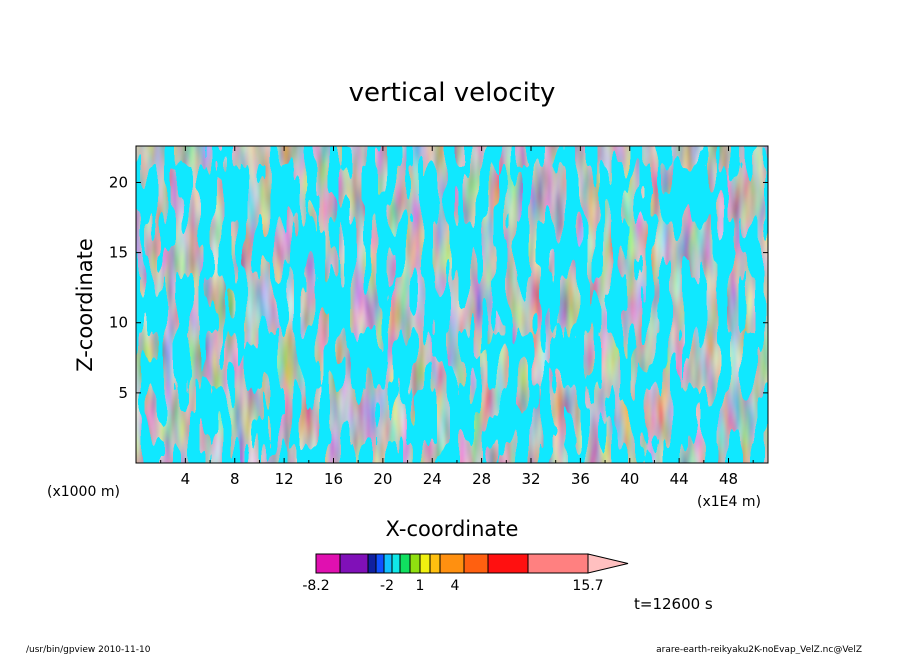  What do you see at coordinates (629, 479) in the screenshot?
I see `x-tick-label: 40` at bounding box center [629, 479].